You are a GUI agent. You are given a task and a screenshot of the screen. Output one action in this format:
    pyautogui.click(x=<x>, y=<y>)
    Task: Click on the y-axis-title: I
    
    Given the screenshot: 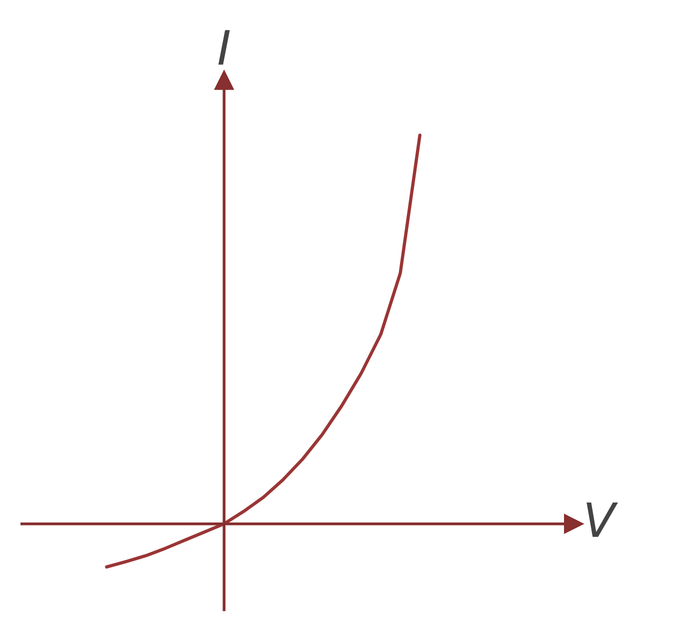 What is the action you would take?
    pyautogui.click(x=224, y=47)
    